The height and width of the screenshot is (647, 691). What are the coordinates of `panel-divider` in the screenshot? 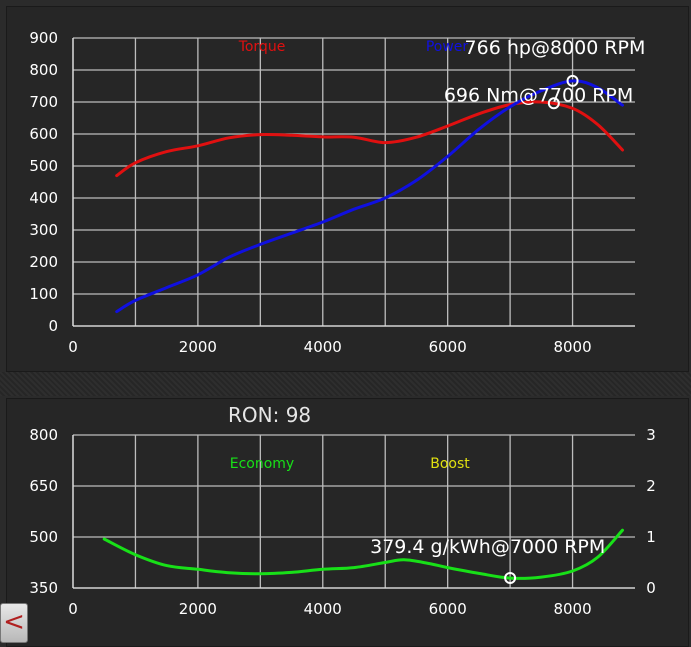 It's located at (345, 384).